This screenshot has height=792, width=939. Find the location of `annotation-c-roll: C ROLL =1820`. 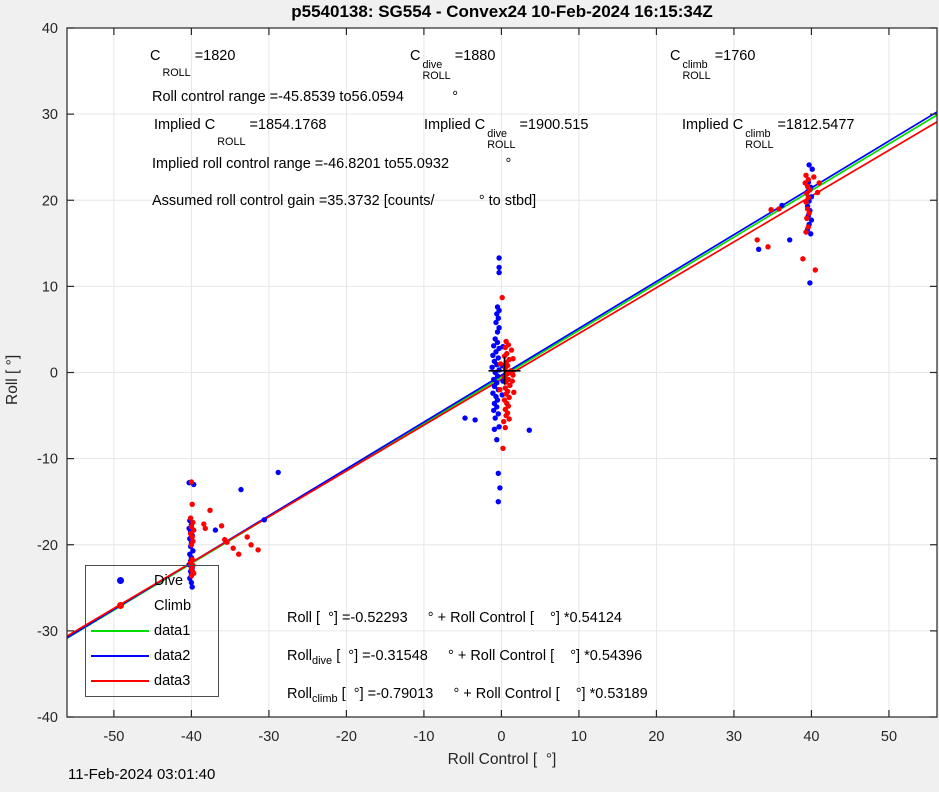

annotation-c-roll: C ROLL =1820 is located at coordinates (193, 63).